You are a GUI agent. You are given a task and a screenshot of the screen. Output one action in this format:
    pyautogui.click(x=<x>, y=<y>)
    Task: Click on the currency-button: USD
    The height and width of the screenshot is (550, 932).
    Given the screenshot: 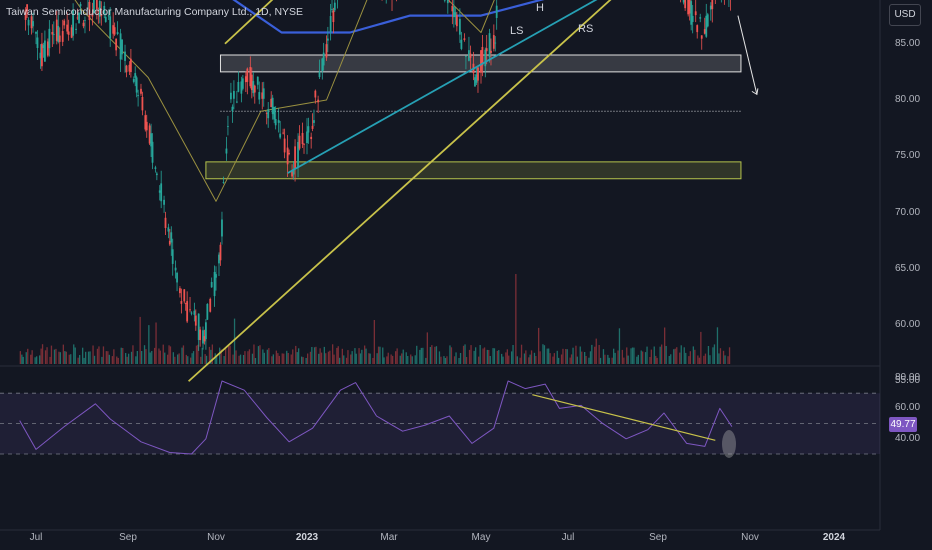 What is the action you would take?
    pyautogui.click(x=905, y=15)
    